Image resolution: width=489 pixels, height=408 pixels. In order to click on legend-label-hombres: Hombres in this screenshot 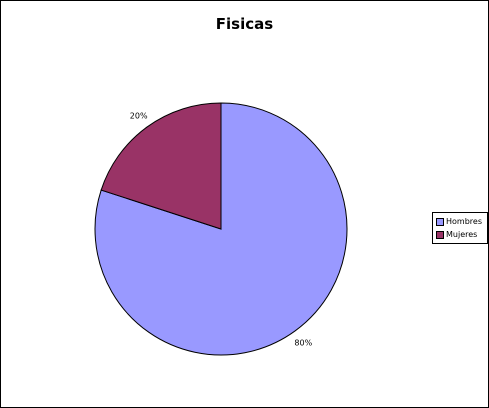, I will do `click(464, 221)`.